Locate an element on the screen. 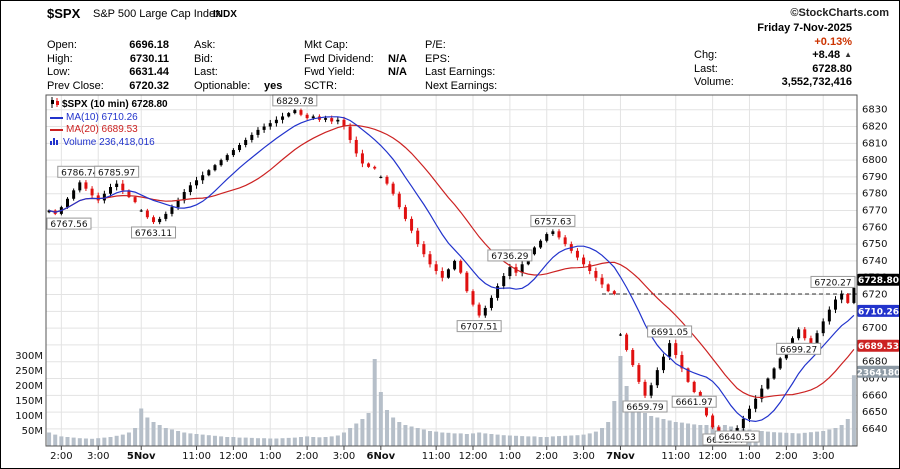 The width and height of the screenshot is (900, 469). svg-text: 6720.27 is located at coordinates (832, 283).